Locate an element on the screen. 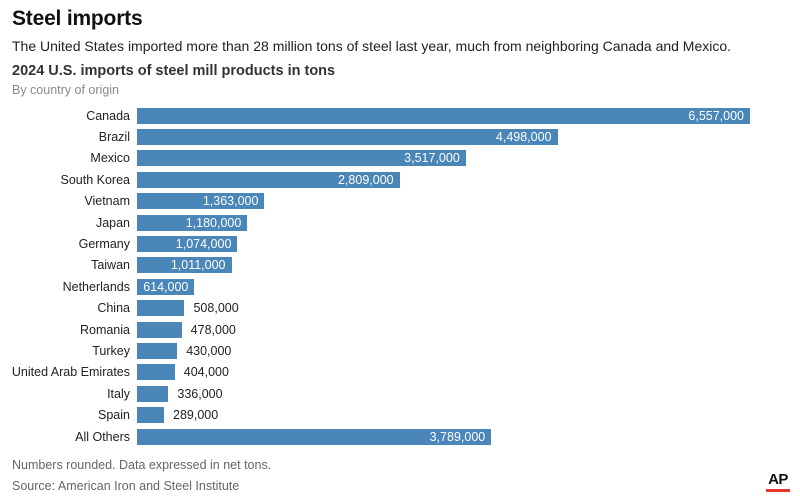 The height and width of the screenshot is (500, 800). bar-row: China 508,000 is located at coordinates (400, 308).